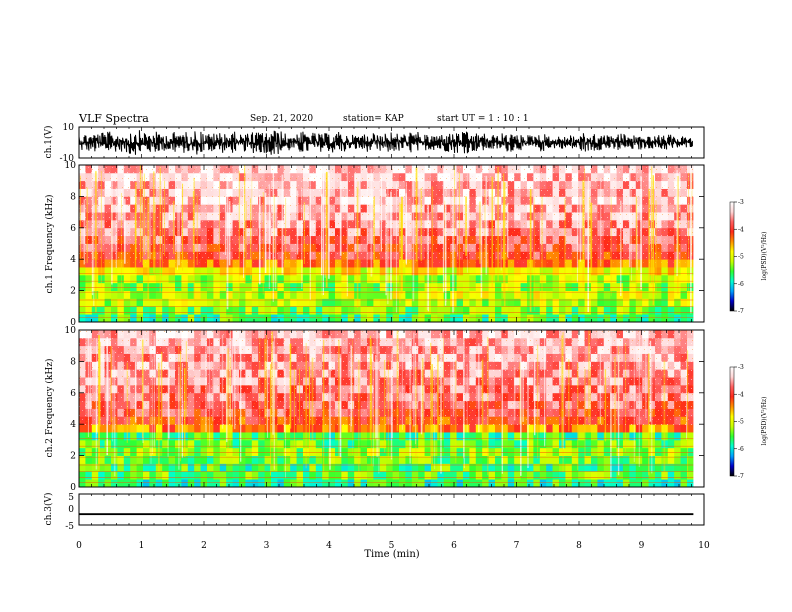  What do you see at coordinates (73, 488) in the screenshot?
I see `ch2-spec-ytick-label: 0` at bounding box center [73, 488].